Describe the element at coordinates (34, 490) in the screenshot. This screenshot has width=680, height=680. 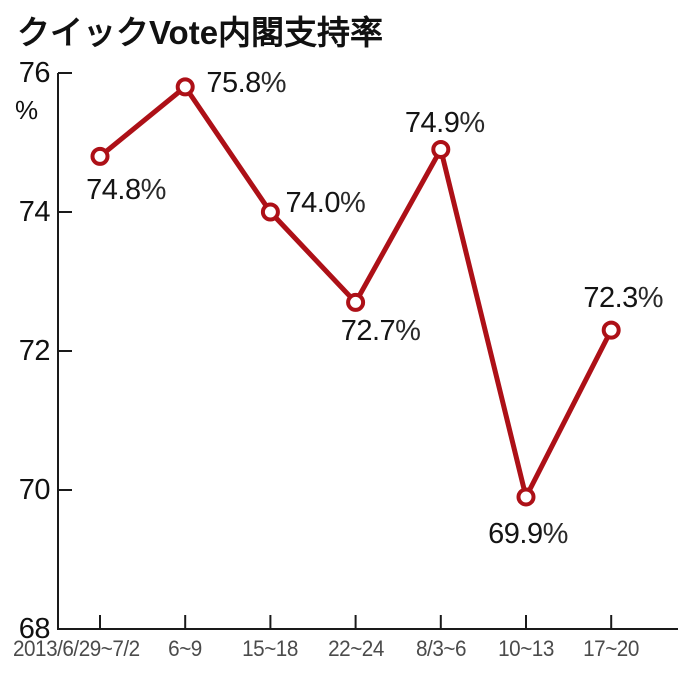
I see `y-tick-label: 70` at that location.